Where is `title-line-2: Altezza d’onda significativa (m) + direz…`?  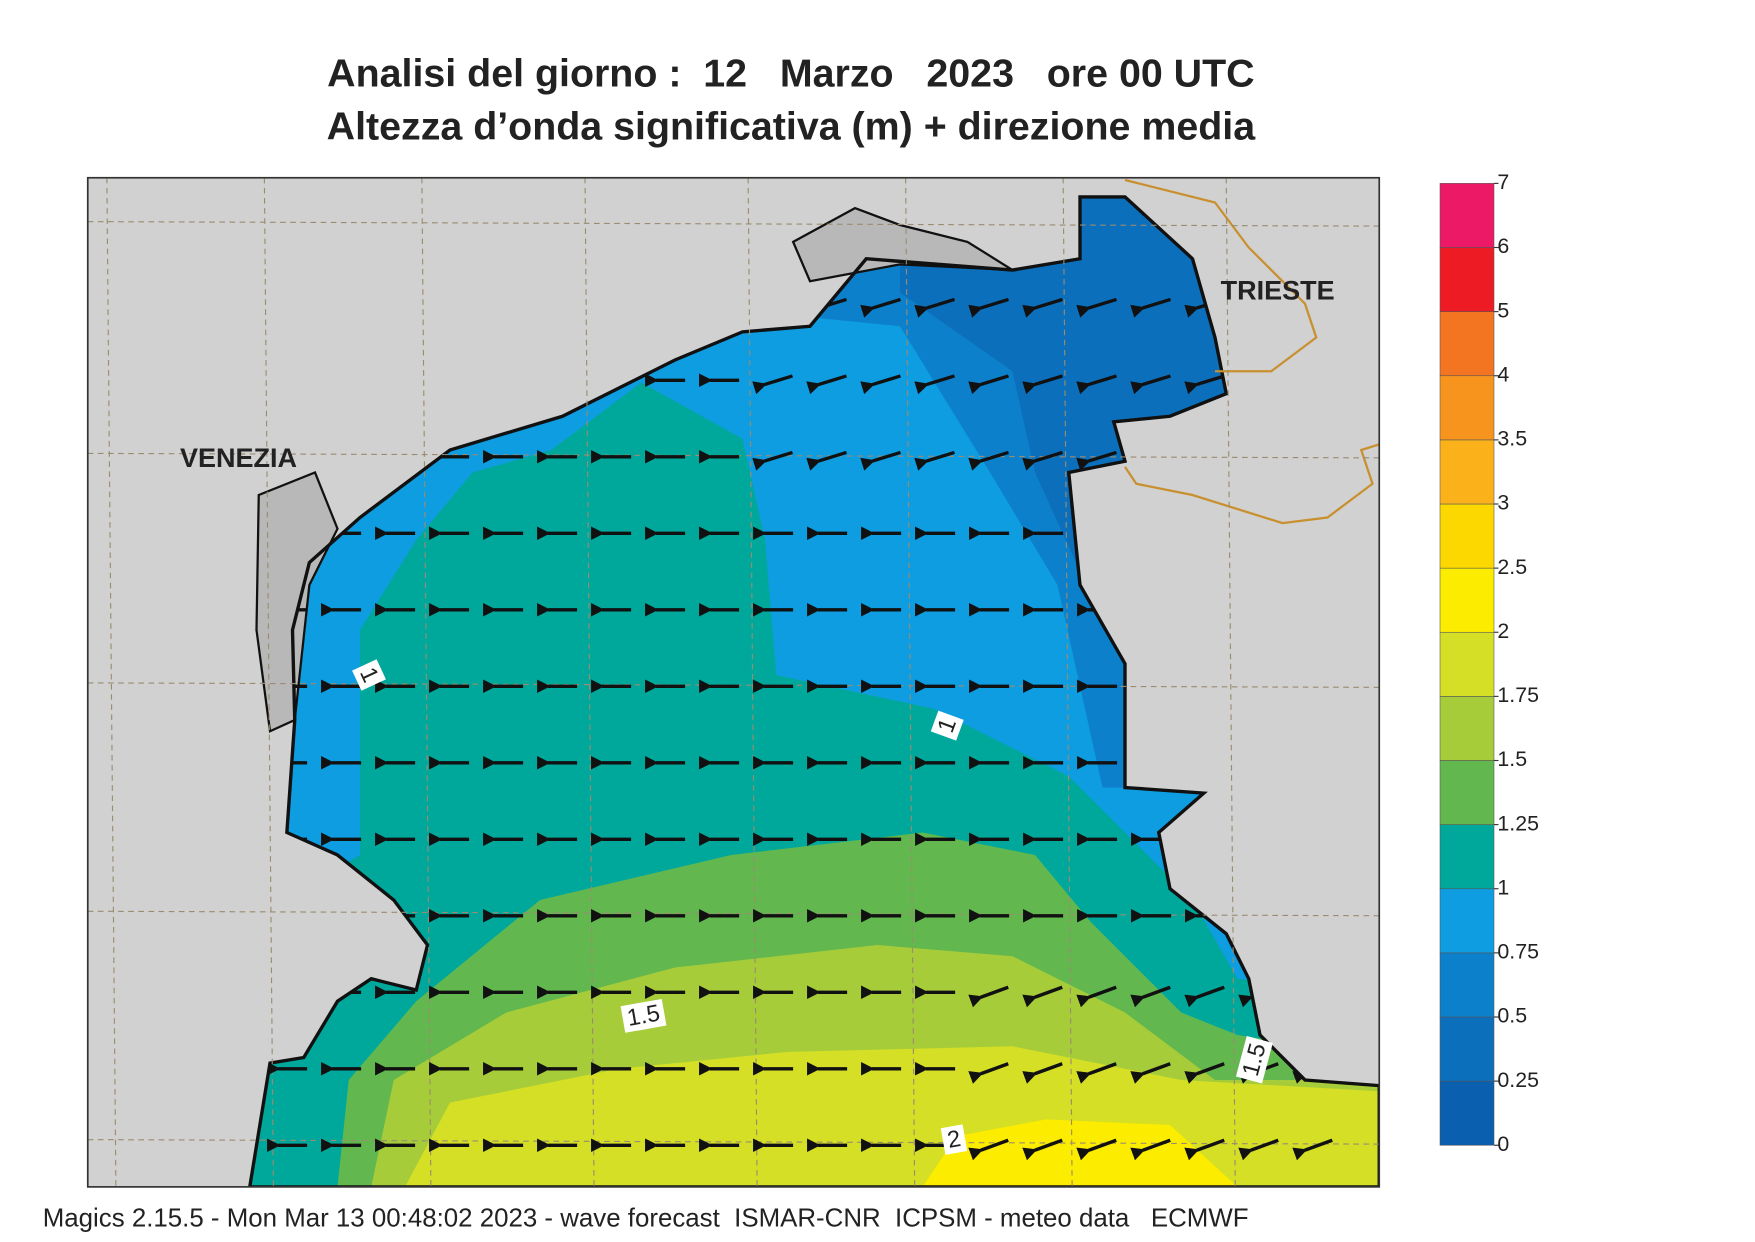
title-line-2: Altezza d’onda significativa (m) + direz… is located at coordinates (792, 127).